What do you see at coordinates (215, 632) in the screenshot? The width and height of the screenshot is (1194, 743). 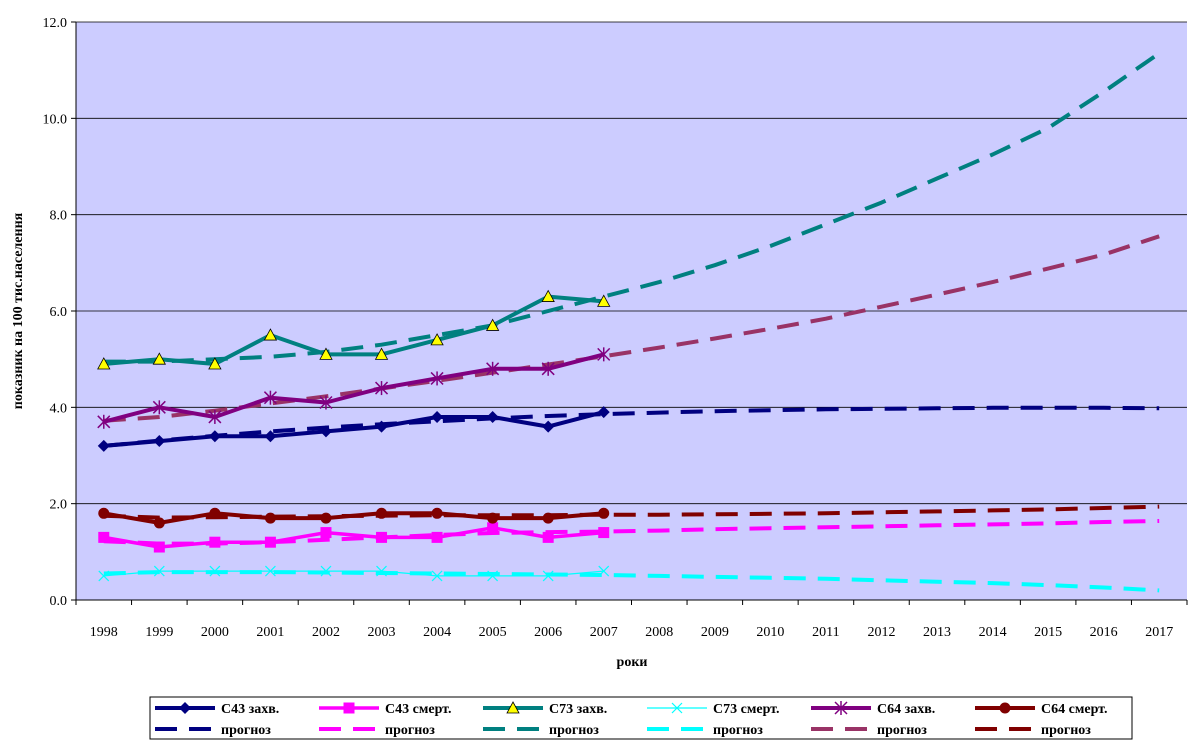 I see `x-tick-label: 2000` at bounding box center [215, 632].